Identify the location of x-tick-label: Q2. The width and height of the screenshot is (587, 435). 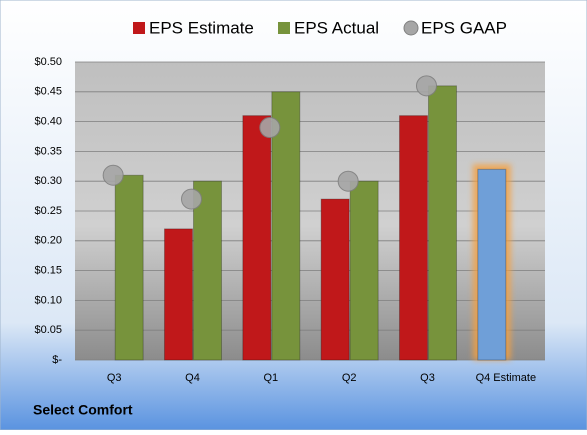
(349, 378).